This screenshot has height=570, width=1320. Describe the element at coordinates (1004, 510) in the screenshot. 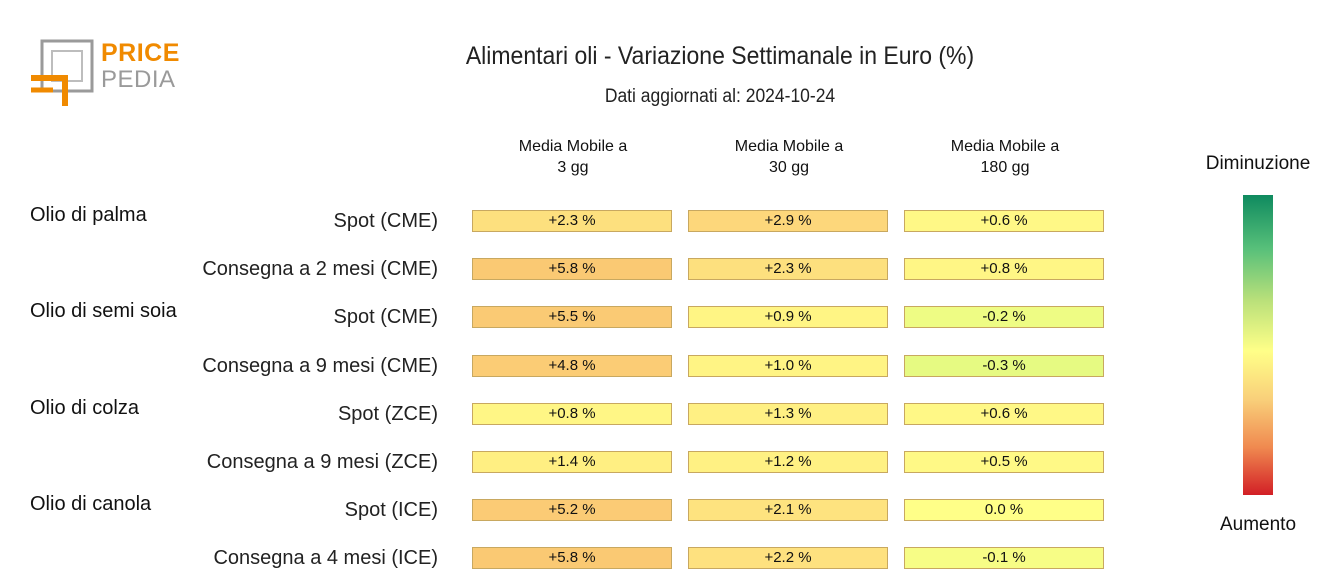

I see `heatmap-cell: 0.0 %` at that location.